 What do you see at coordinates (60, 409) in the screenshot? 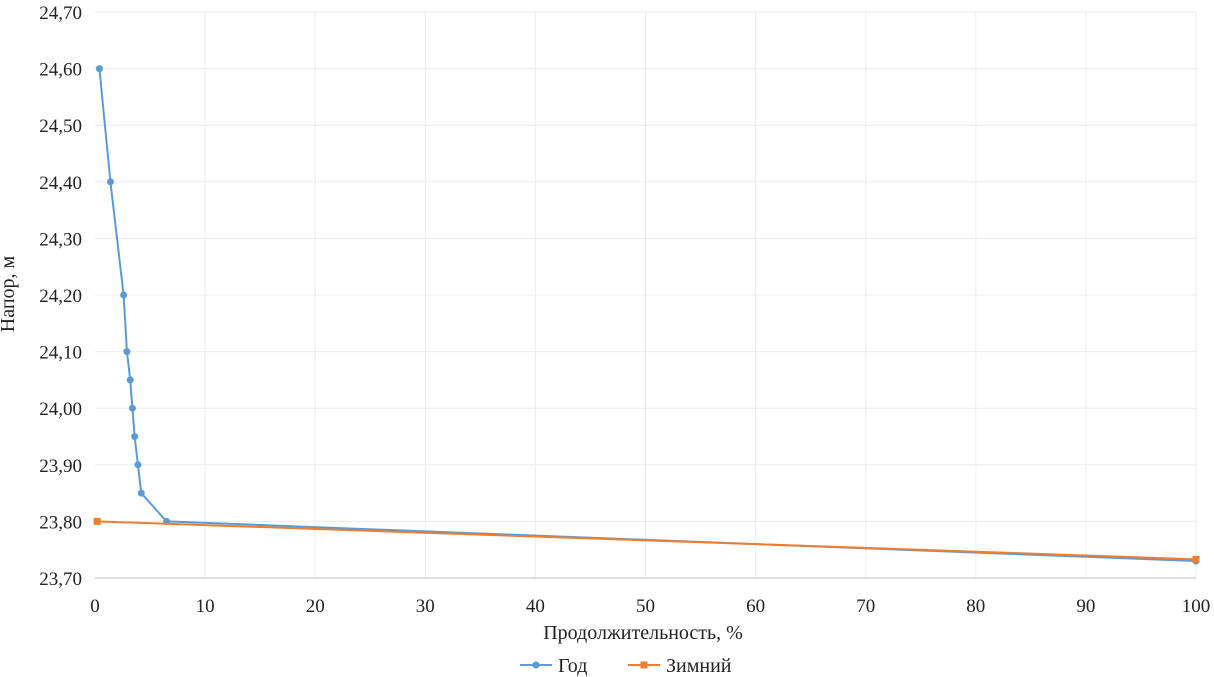
I see `y-tick-label: 24,00` at bounding box center [60, 409].